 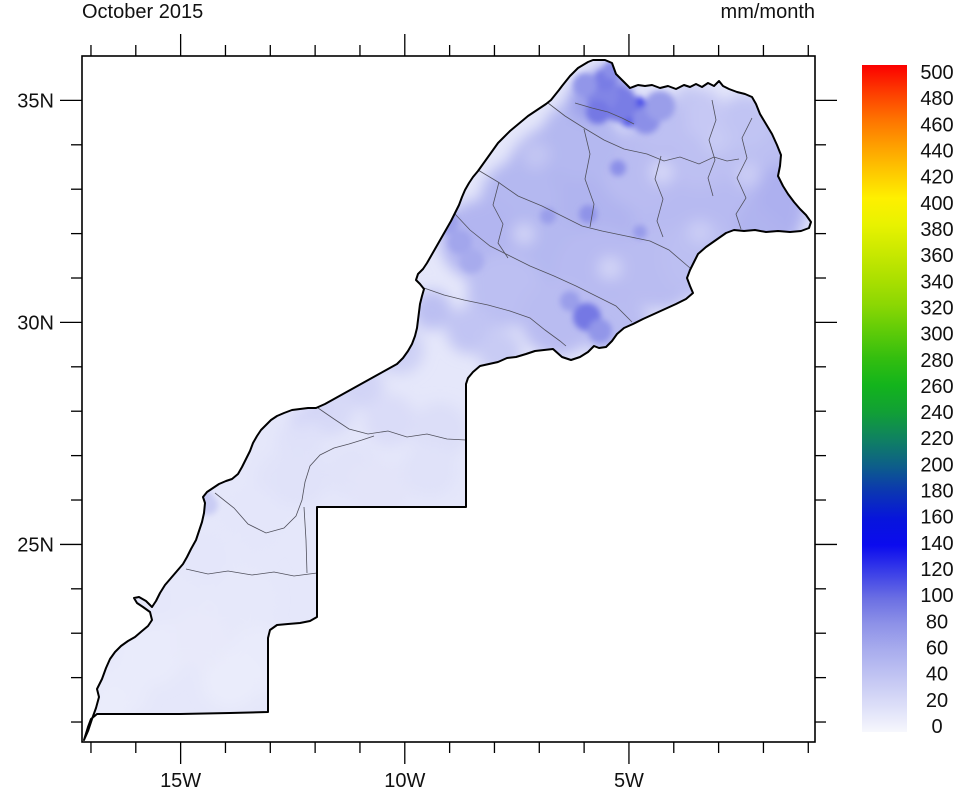 I want to click on longitude-label: 5W, so click(x=629, y=781).